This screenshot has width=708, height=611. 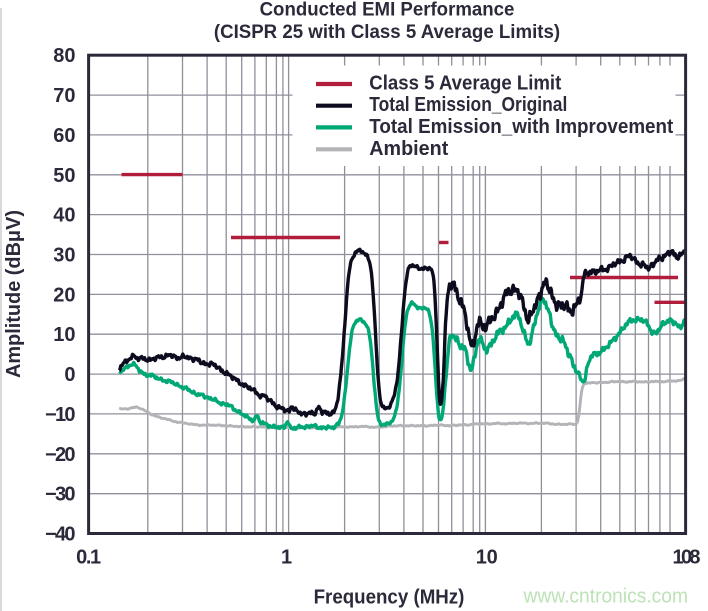 I want to click on svg-text: Ambient, so click(x=408, y=149).